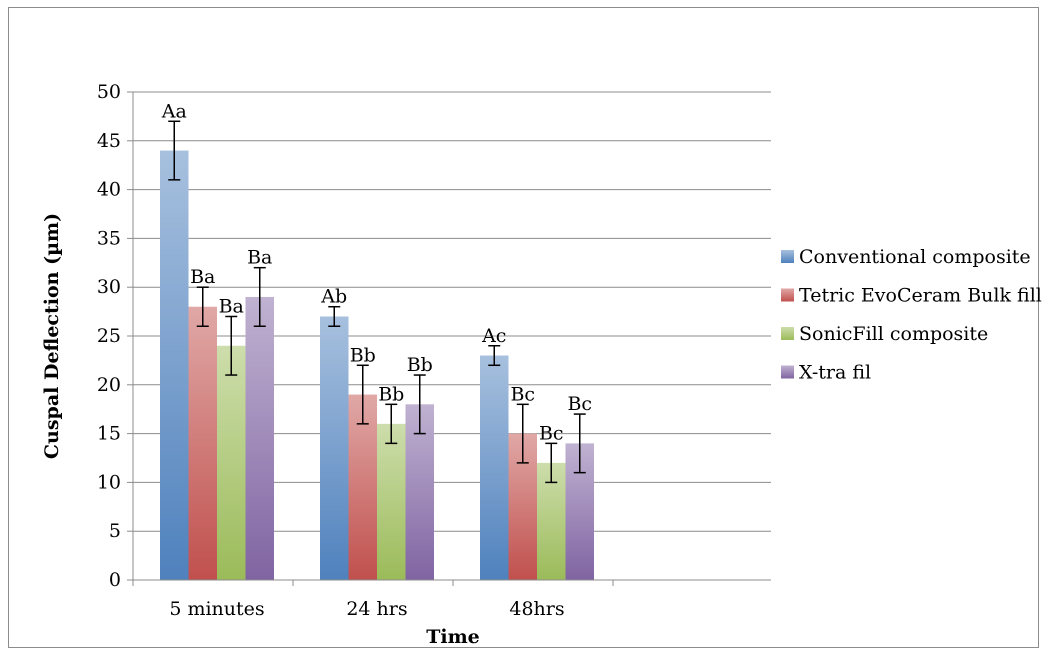 The width and height of the screenshot is (1049, 653). What do you see at coordinates (333, 297) in the screenshot?
I see `data-label: Ab` at bounding box center [333, 297].